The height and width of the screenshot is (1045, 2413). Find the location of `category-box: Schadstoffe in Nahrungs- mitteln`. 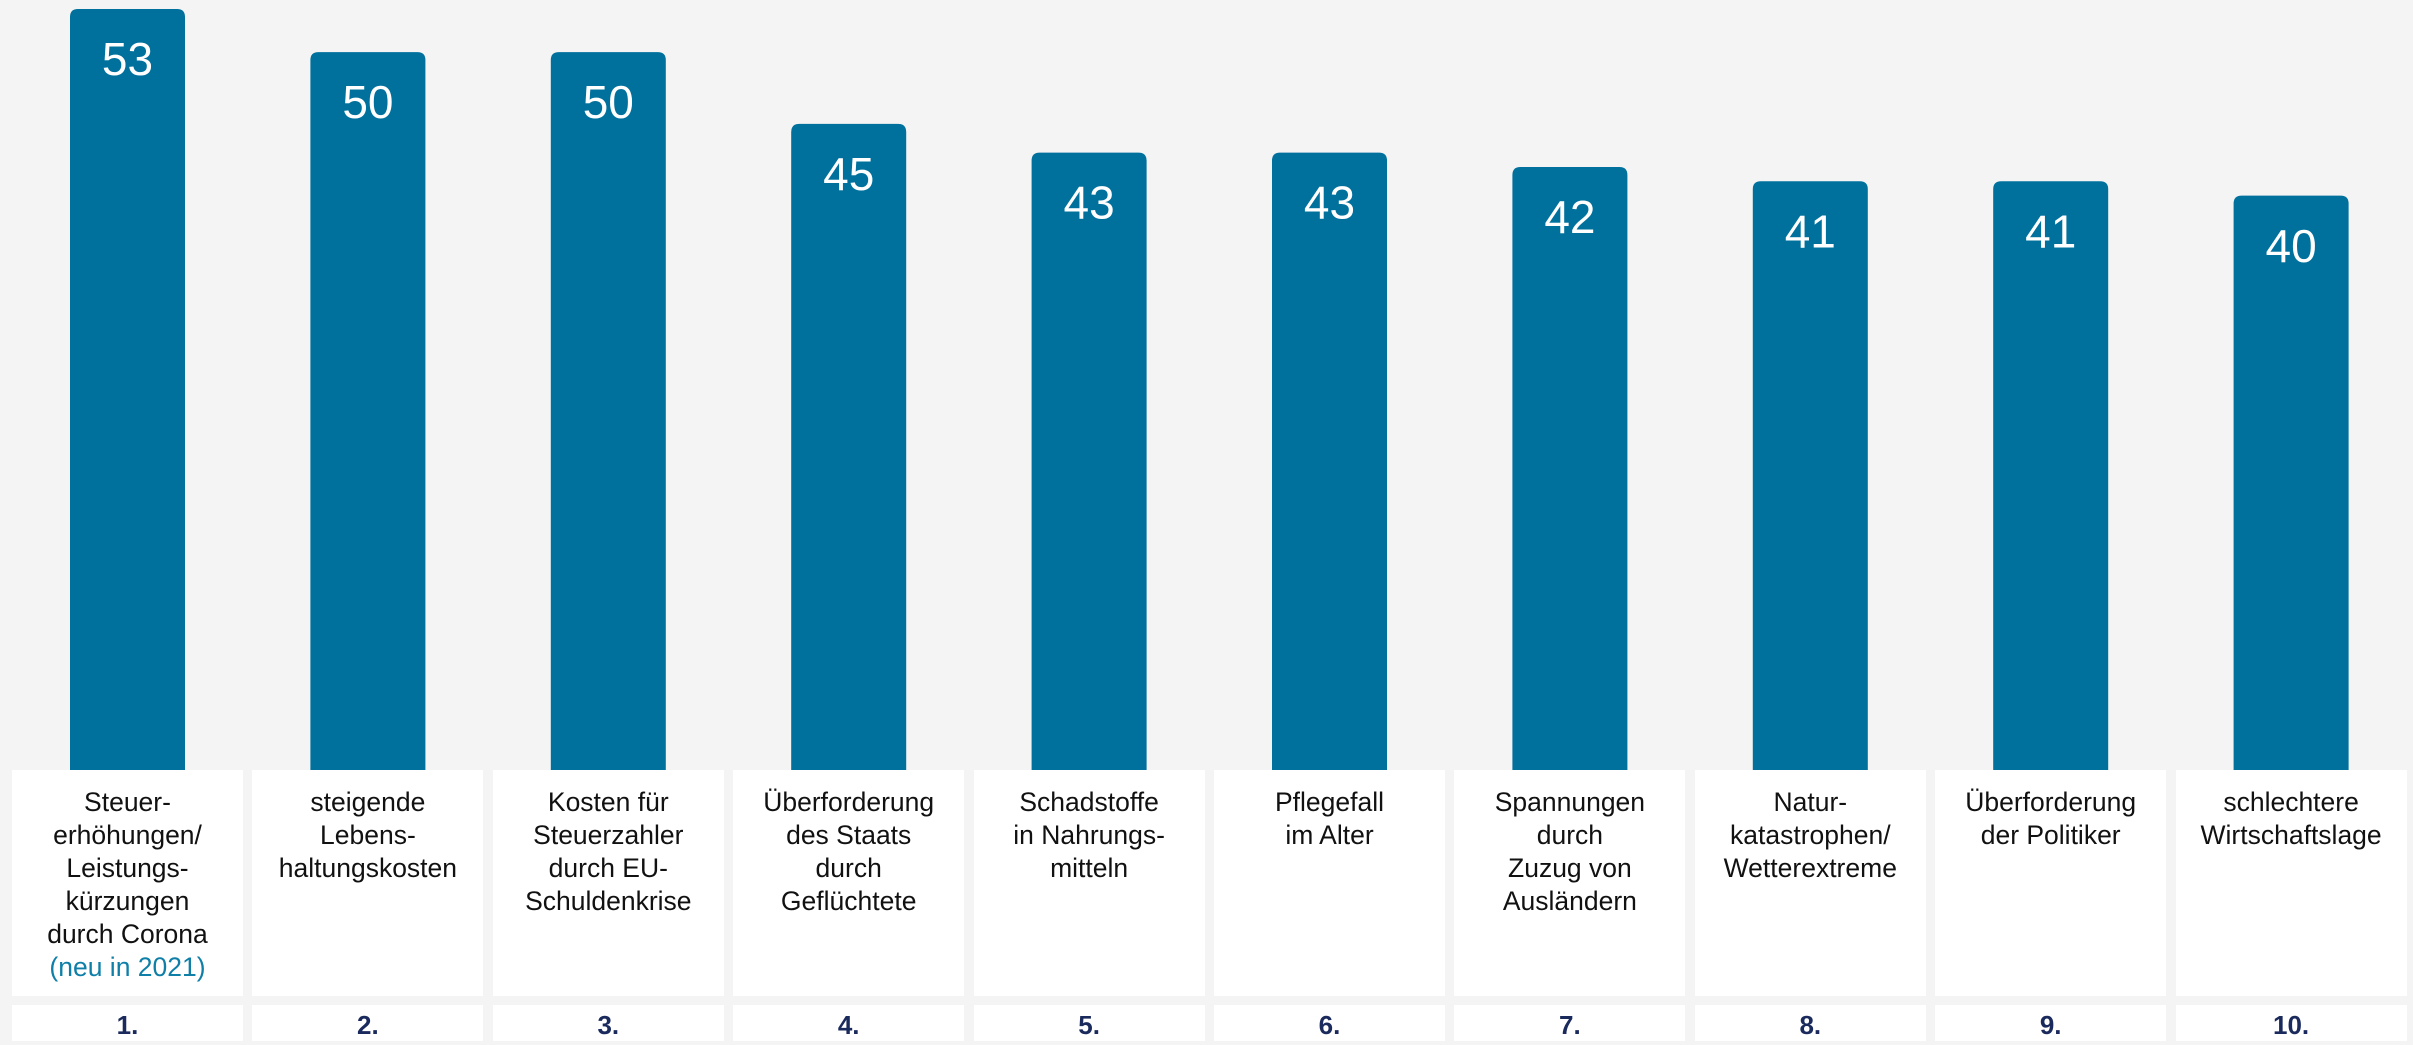

category-box: Schadstoffe in Nahrungs- mitteln is located at coordinates (1089, 883).